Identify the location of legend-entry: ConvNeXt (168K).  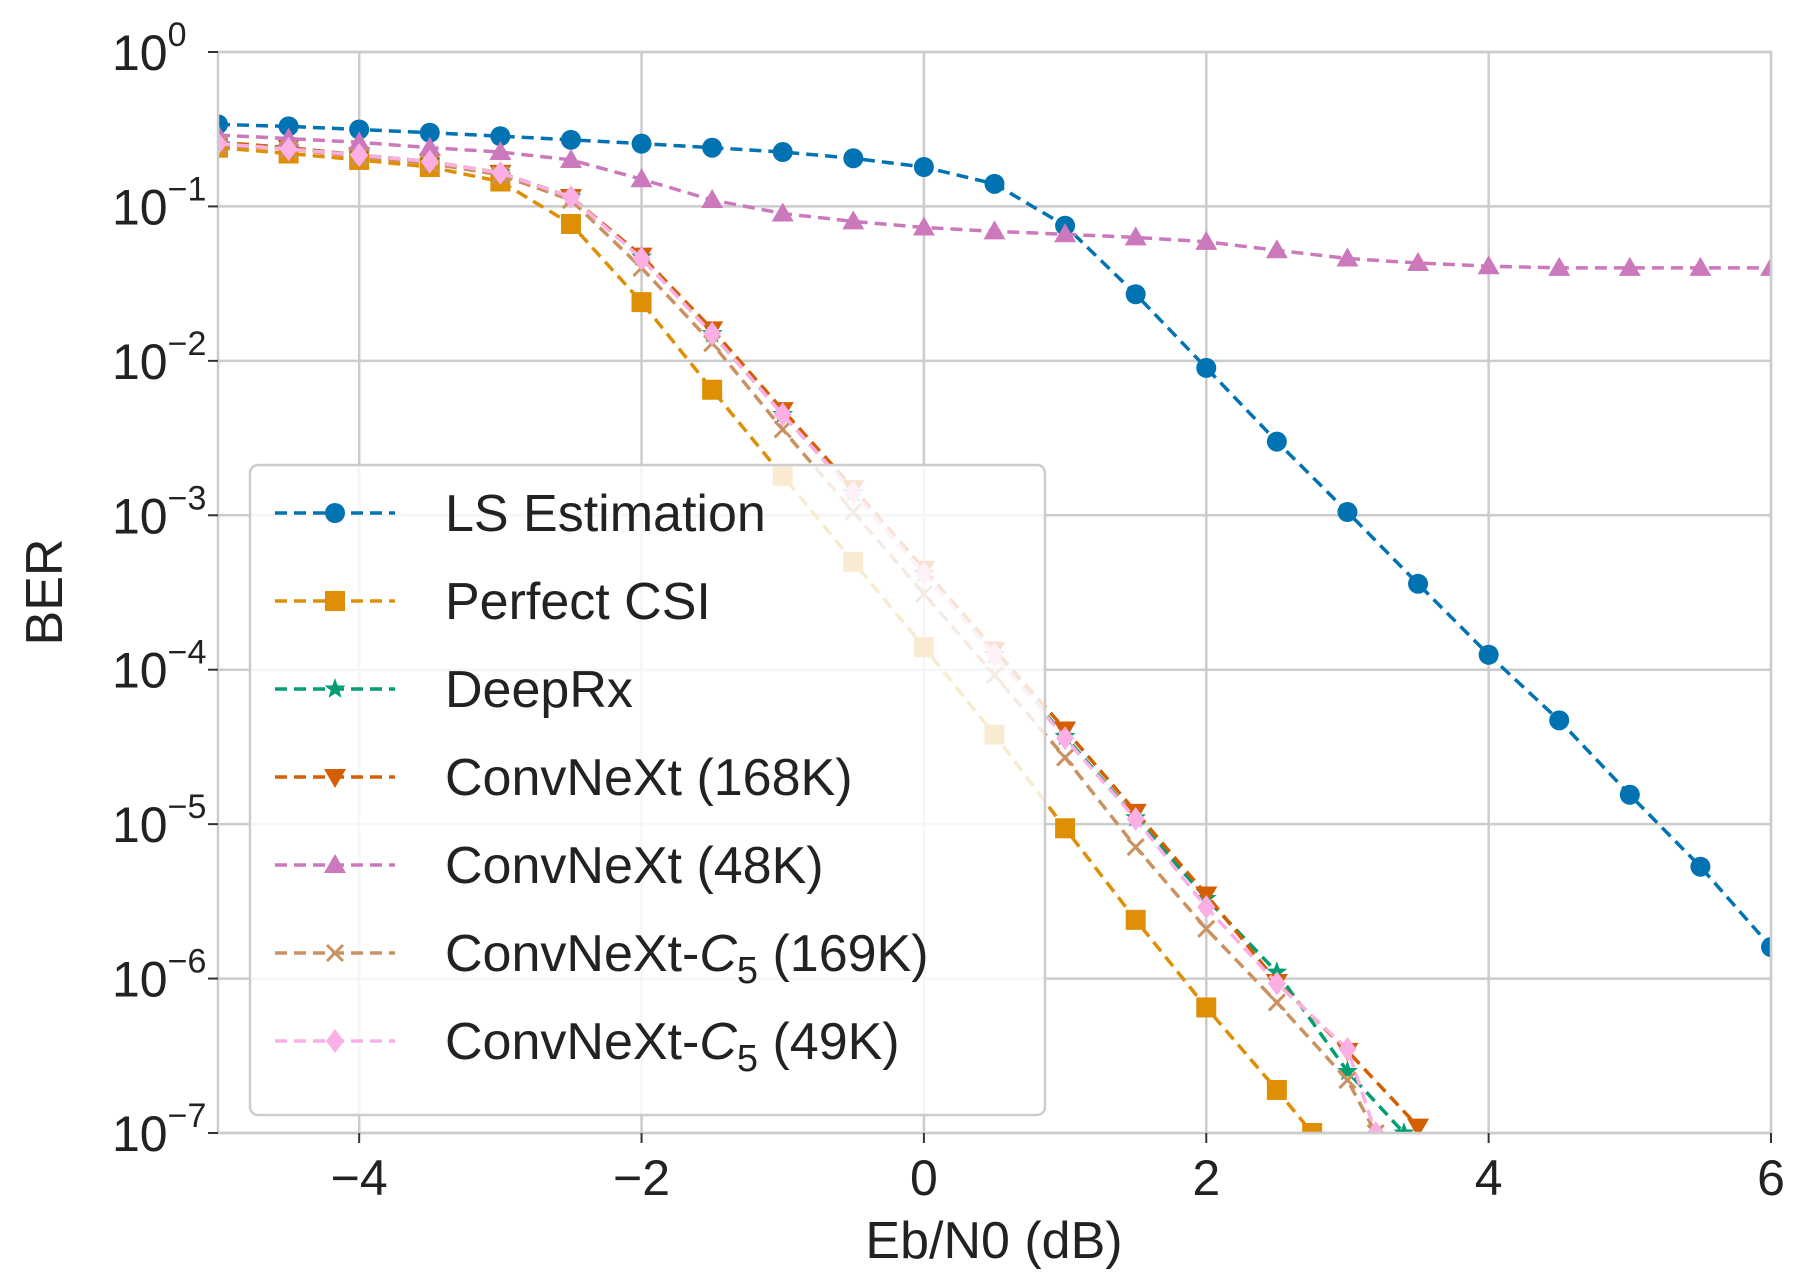
(564, 778).